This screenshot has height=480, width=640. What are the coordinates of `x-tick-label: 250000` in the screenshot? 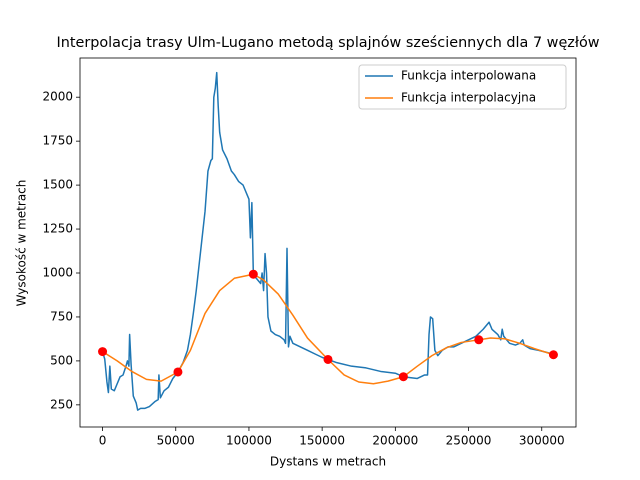 It's located at (469, 441).